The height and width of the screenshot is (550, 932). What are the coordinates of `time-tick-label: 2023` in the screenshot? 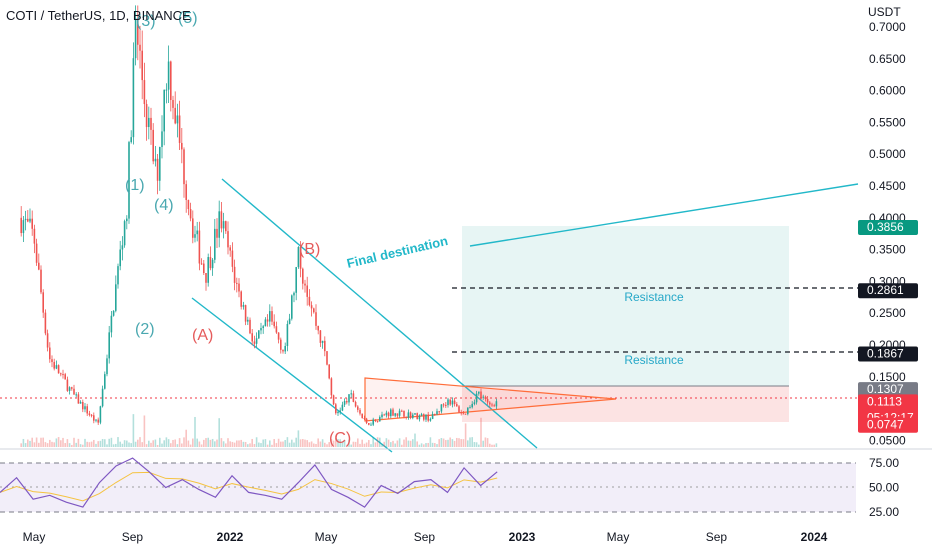 It's located at (522, 537).